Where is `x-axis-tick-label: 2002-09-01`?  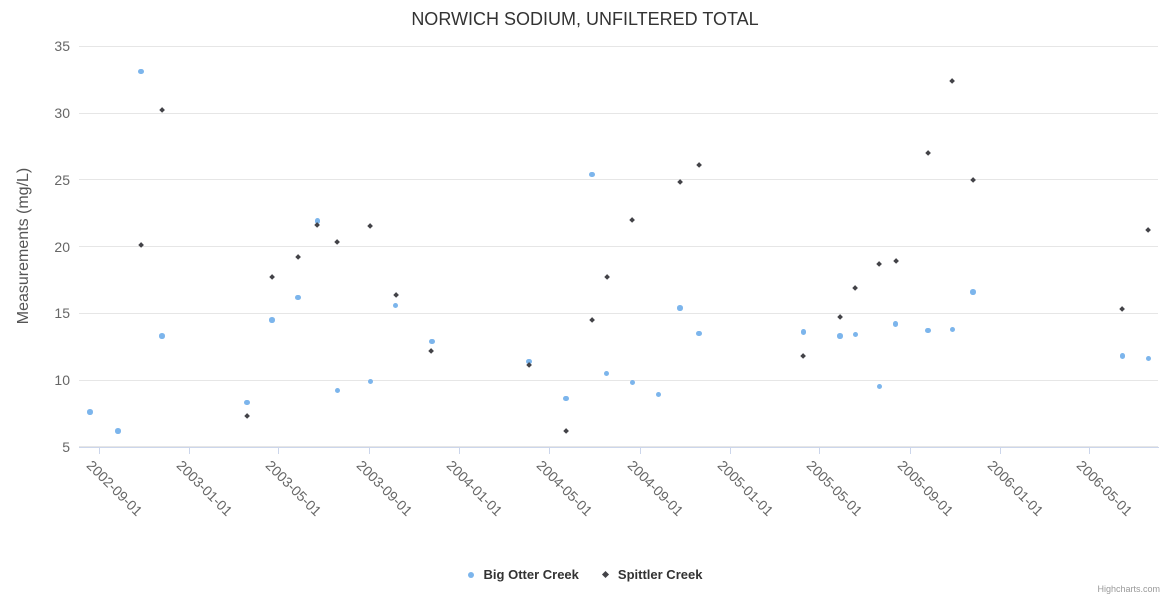
x-axis-tick-label: 2002-09-01 is located at coordinates (114, 487).